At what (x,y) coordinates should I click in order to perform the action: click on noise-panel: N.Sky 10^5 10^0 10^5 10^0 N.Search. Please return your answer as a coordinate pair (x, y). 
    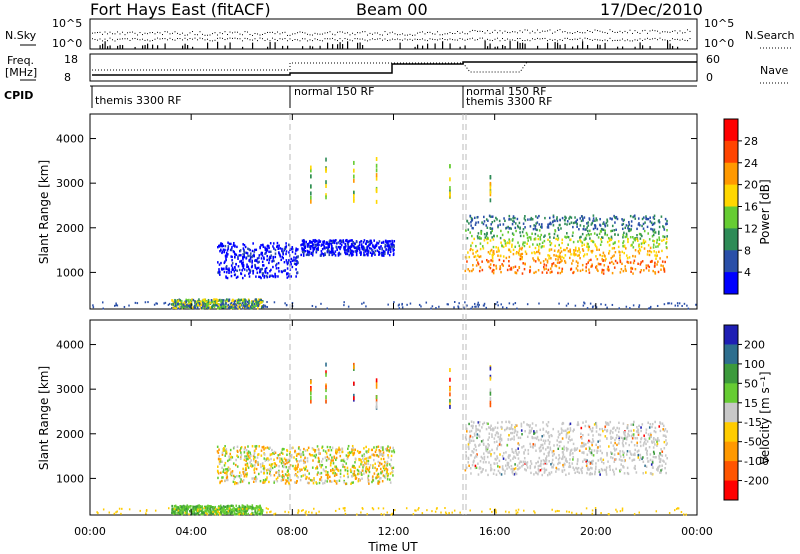
    Looking at the image, I should click on (400, 33).